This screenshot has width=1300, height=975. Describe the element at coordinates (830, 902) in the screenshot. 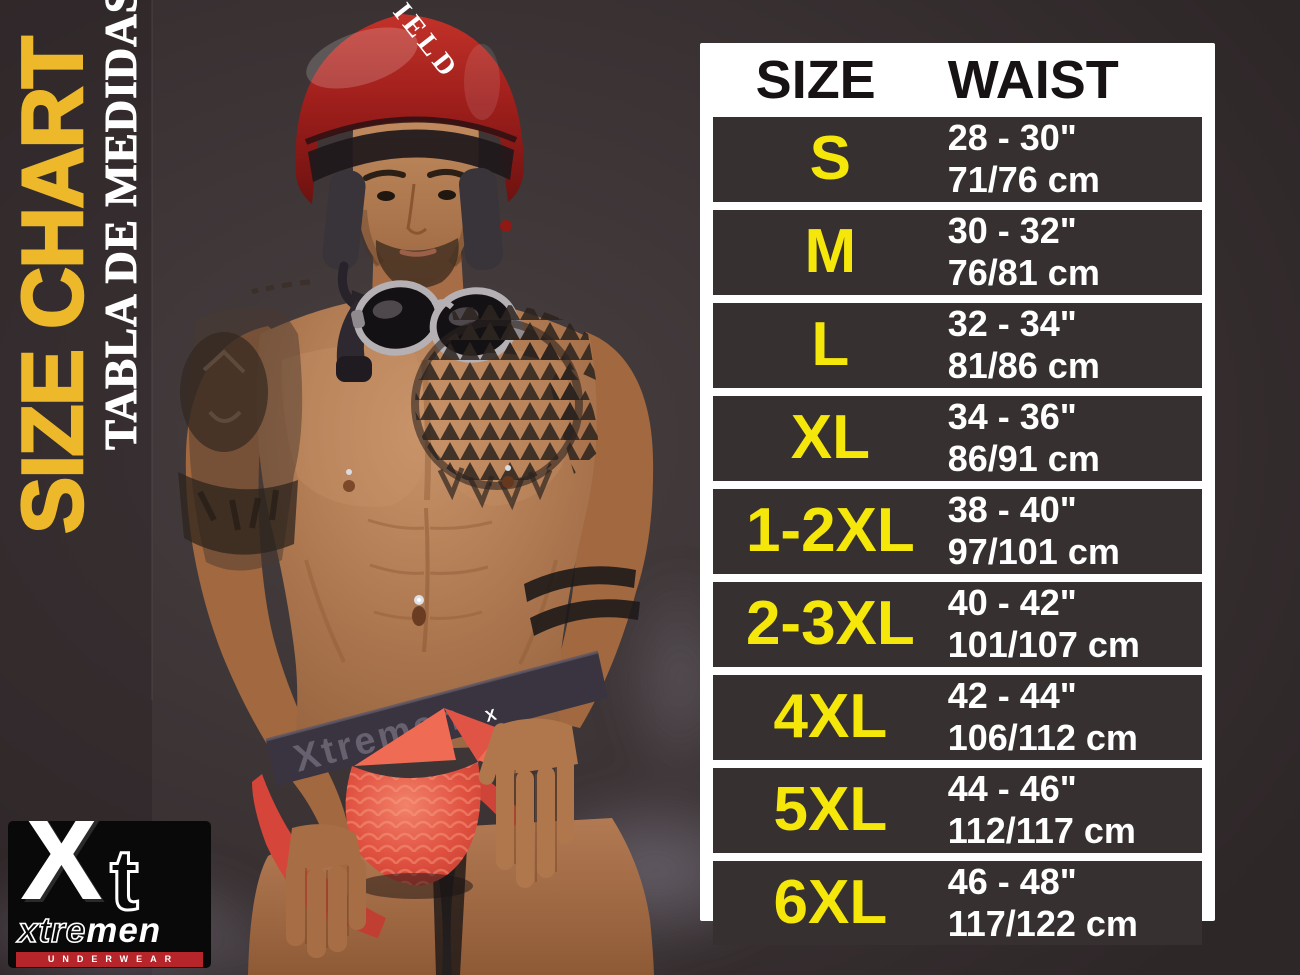

I see `size-label: 6XL` at that location.